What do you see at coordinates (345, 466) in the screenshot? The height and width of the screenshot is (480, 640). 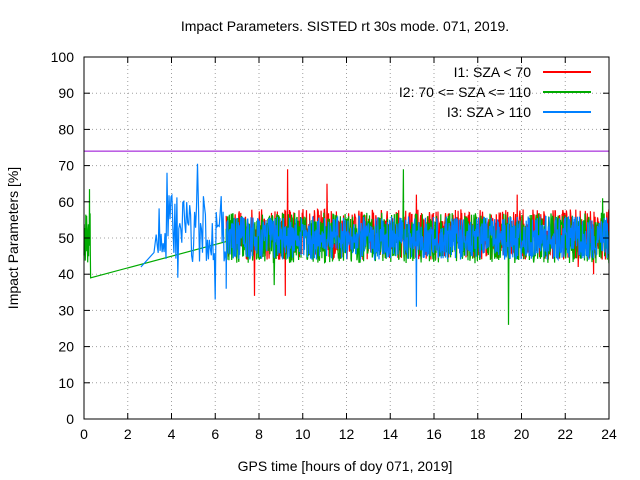 I see `x-axis-label: GPS time [hours of doy 071, 2019]` at bounding box center [345, 466].